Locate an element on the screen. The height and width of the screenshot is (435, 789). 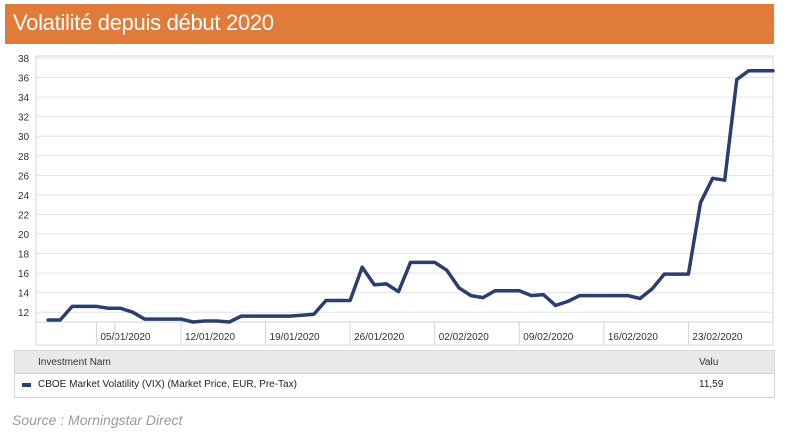
y-tick-label: 14 is located at coordinates (24, 294).